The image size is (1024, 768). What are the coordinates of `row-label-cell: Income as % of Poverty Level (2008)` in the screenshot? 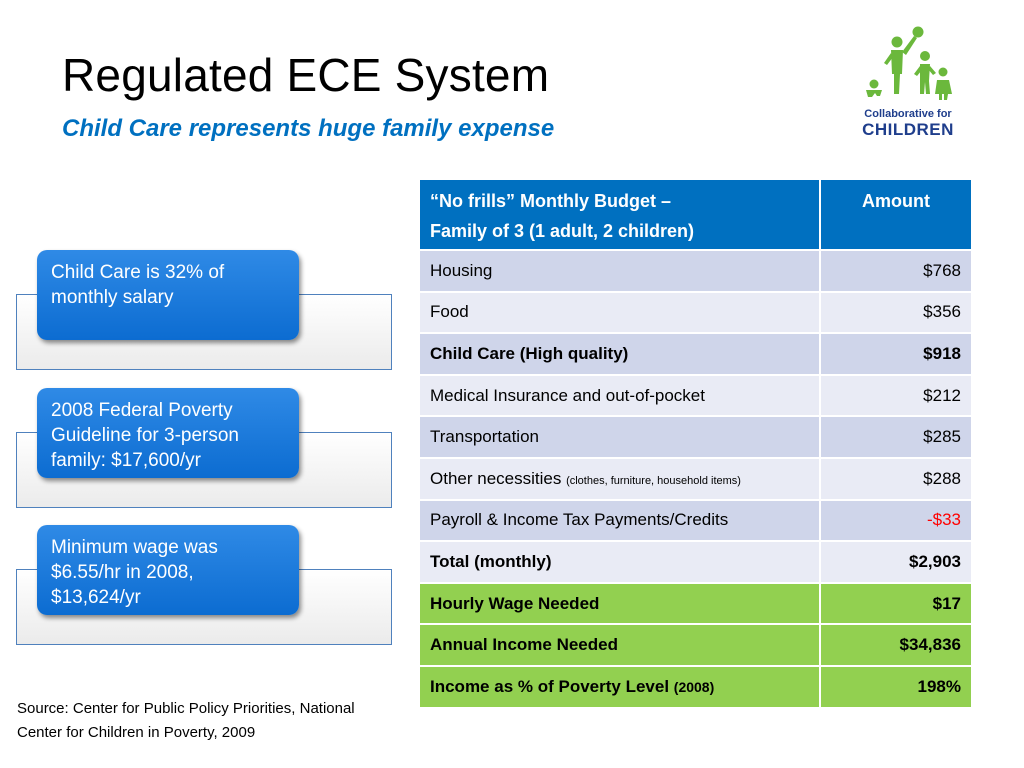 It's located at (619, 686).